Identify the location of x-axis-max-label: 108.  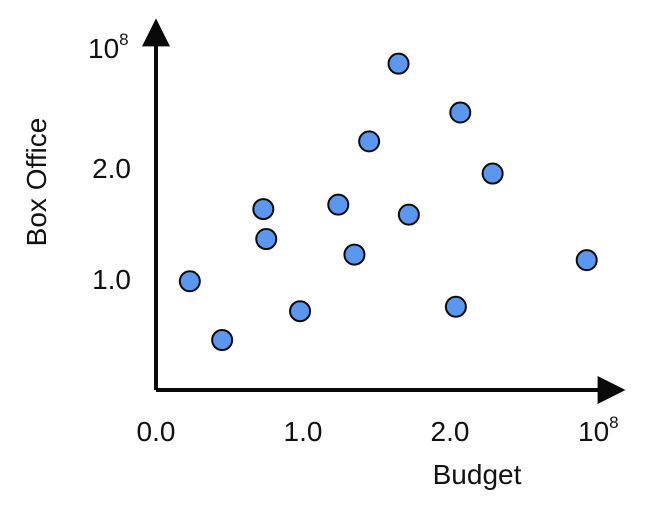
(598, 430).